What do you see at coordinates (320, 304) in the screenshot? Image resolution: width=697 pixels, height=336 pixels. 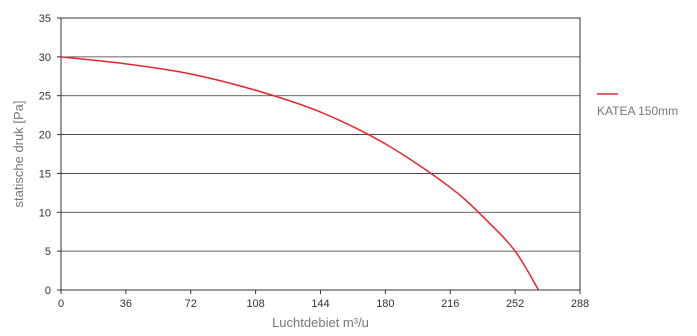 I see `x-tick-label: 144` at bounding box center [320, 304].